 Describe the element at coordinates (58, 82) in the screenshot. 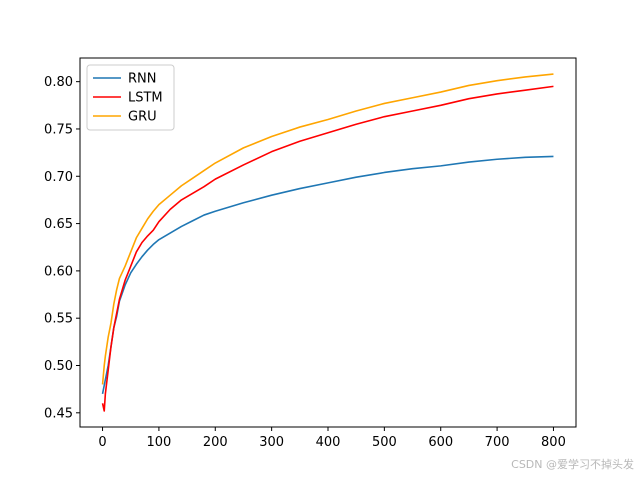

I see `y-tick-label: 0.80` at that location.